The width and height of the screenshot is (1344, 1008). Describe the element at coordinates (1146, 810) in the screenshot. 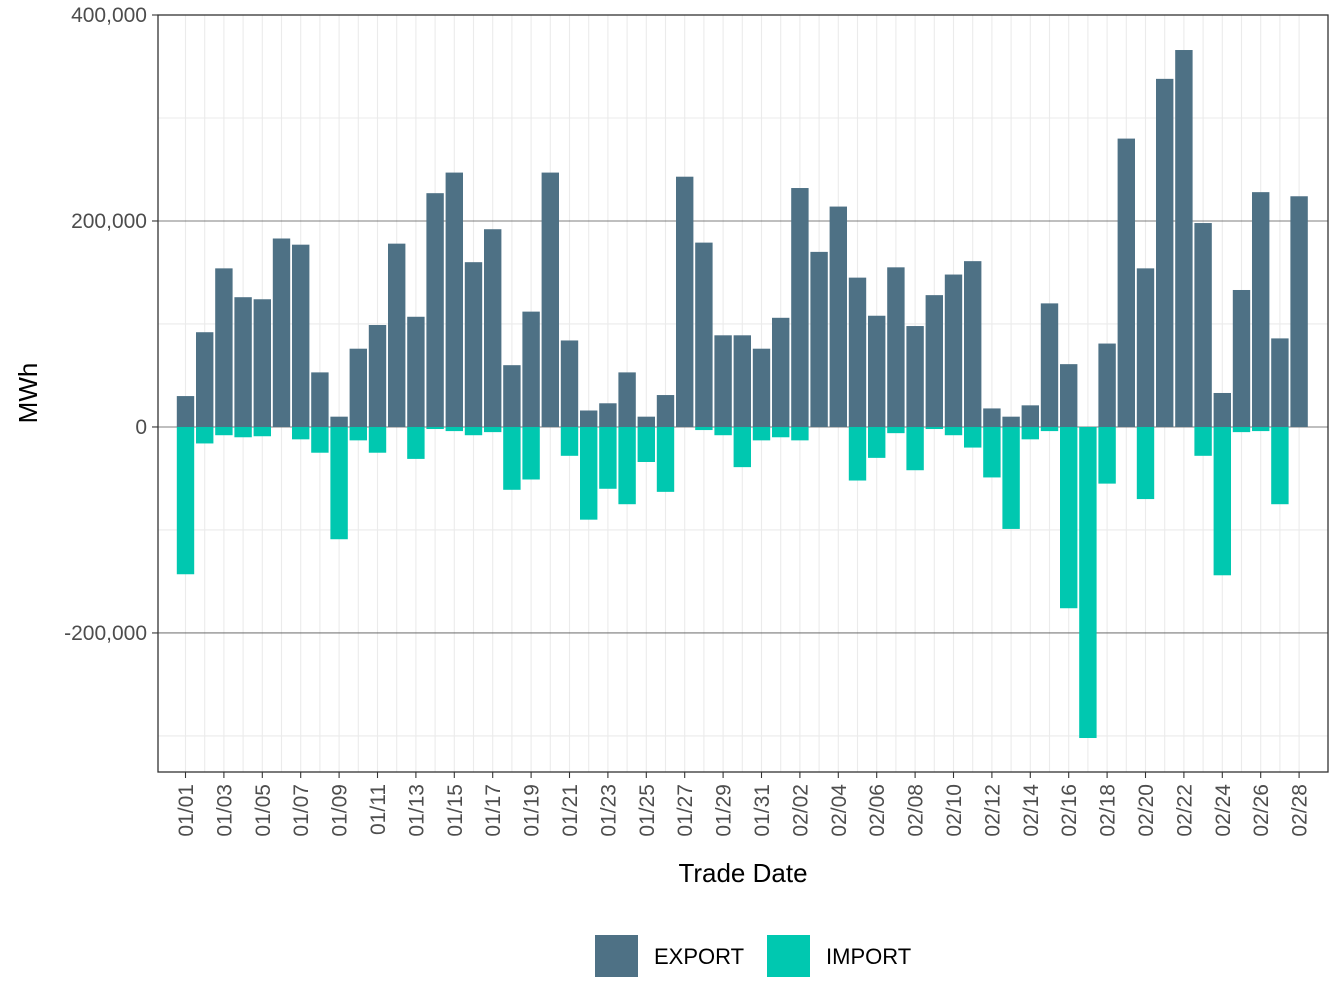

I see `x-tick-label: 02/20` at that location.